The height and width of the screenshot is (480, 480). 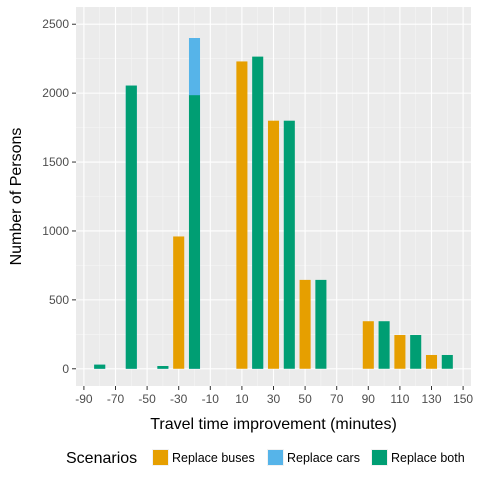 What do you see at coordinates (428, 458) in the screenshot?
I see `legend-label: Replace both` at bounding box center [428, 458].